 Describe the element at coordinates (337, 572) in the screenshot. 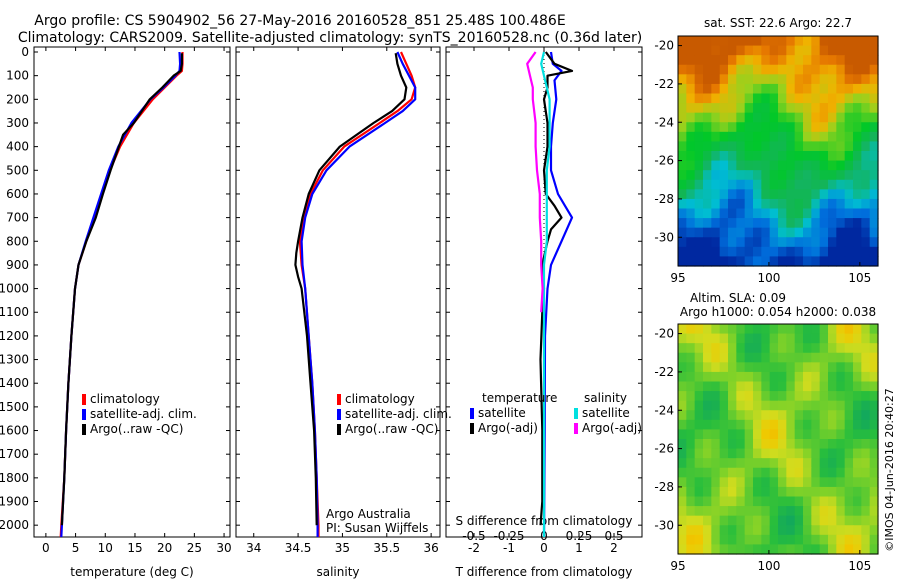

I see `x-axis-label: salinity` at that location.